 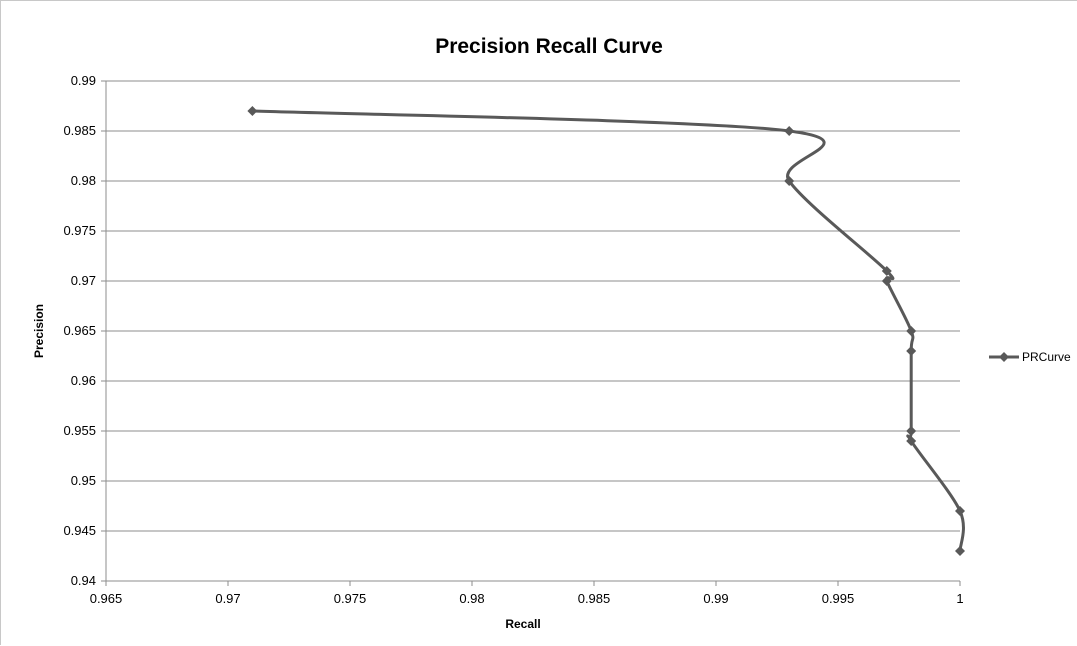 What do you see at coordinates (594, 598) in the screenshot?
I see `x-tick-label: 0.985` at bounding box center [594, 598].